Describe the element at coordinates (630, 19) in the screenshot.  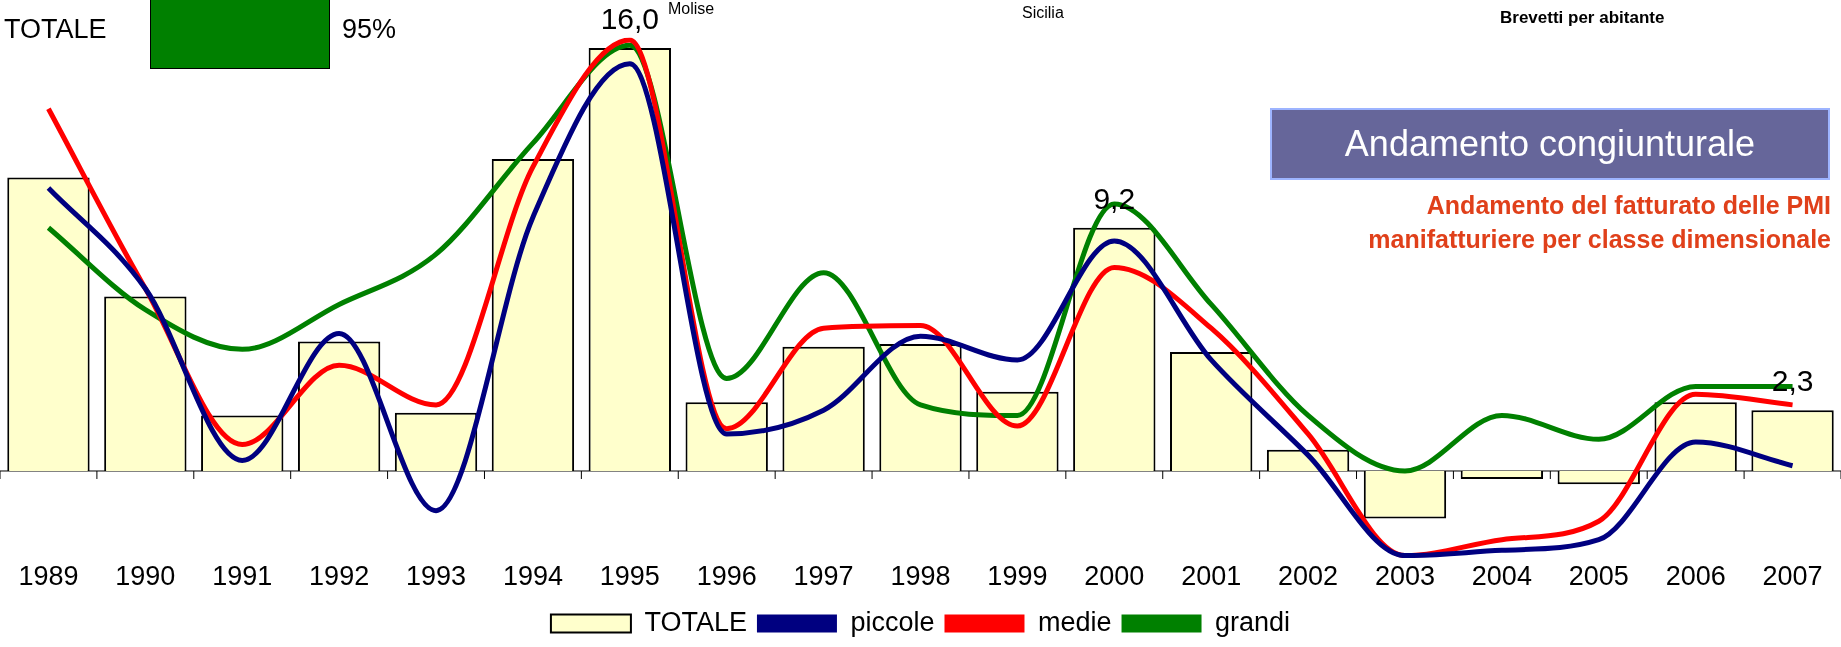
I see `data-label: 16,0` at that location.